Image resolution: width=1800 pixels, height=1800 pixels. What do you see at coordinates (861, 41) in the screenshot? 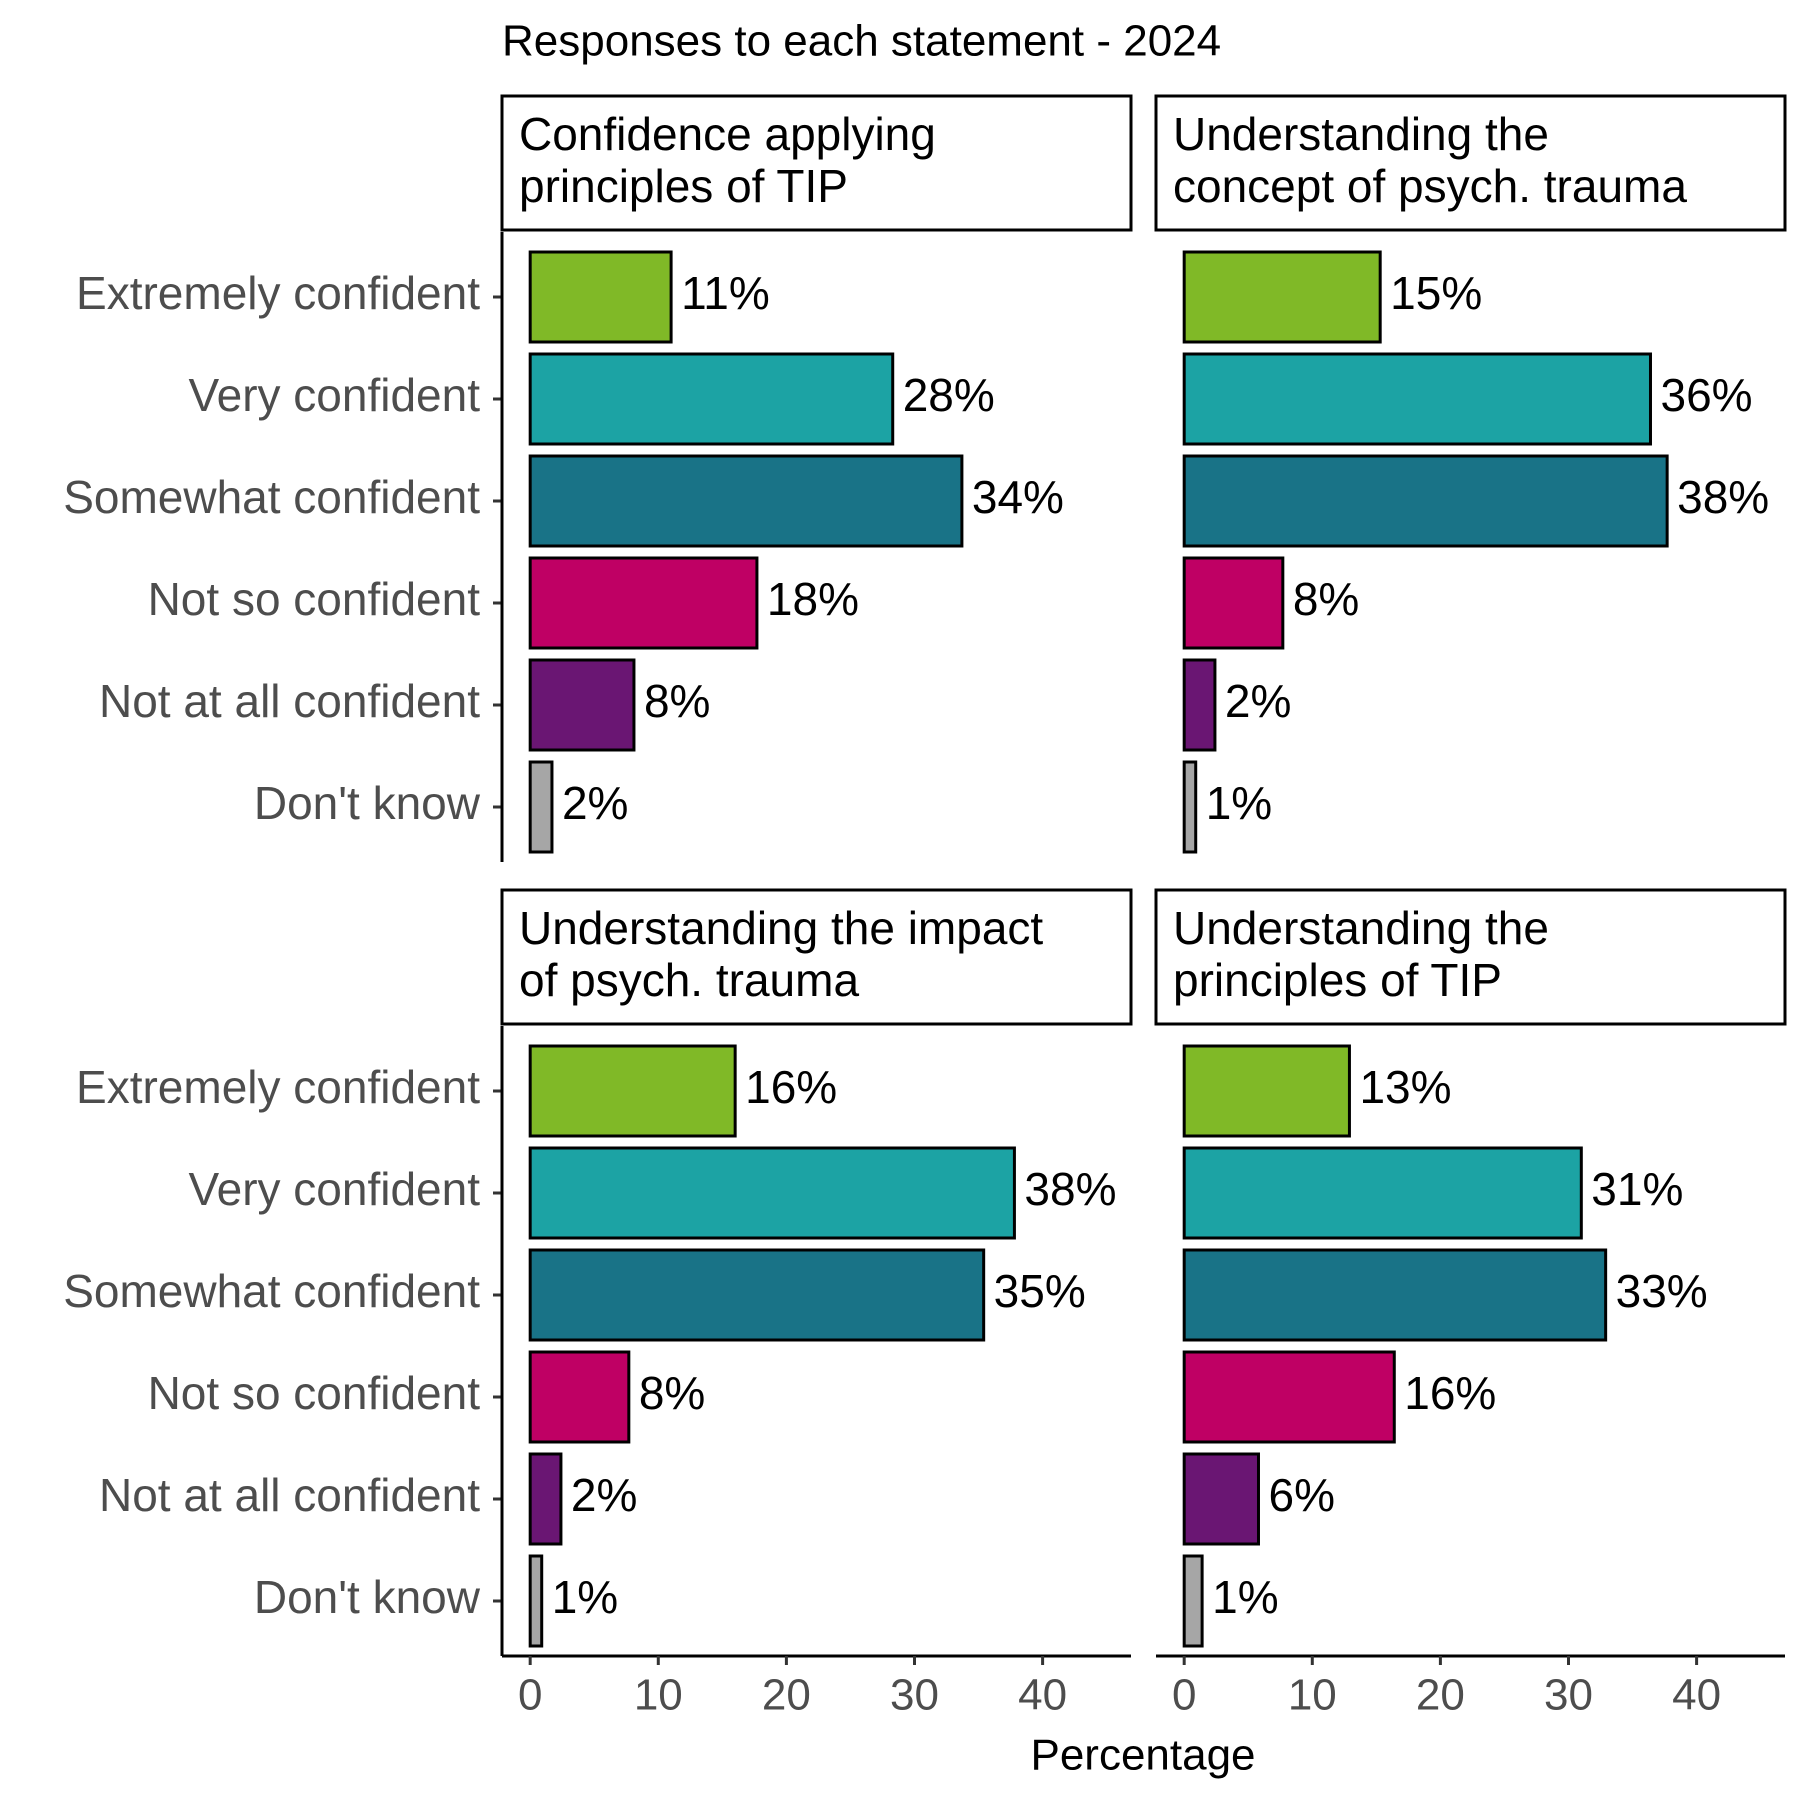
I see `chart-title: Responses to each statement - 2024` at bounding box center [861, 41].